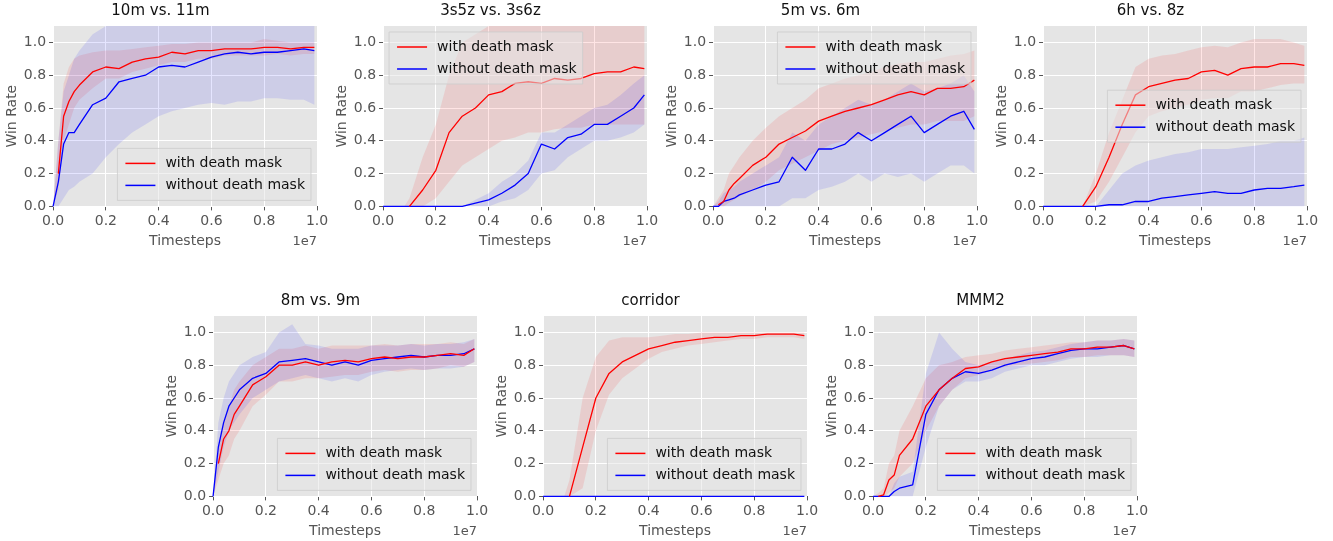 The height and width of the screenshot is (541, 1333). What do you see at coordinates (490, 9) in the screenshot?
I see `chart-title: 3s5z vs. 3s6z` at bounding box center [490, 9].